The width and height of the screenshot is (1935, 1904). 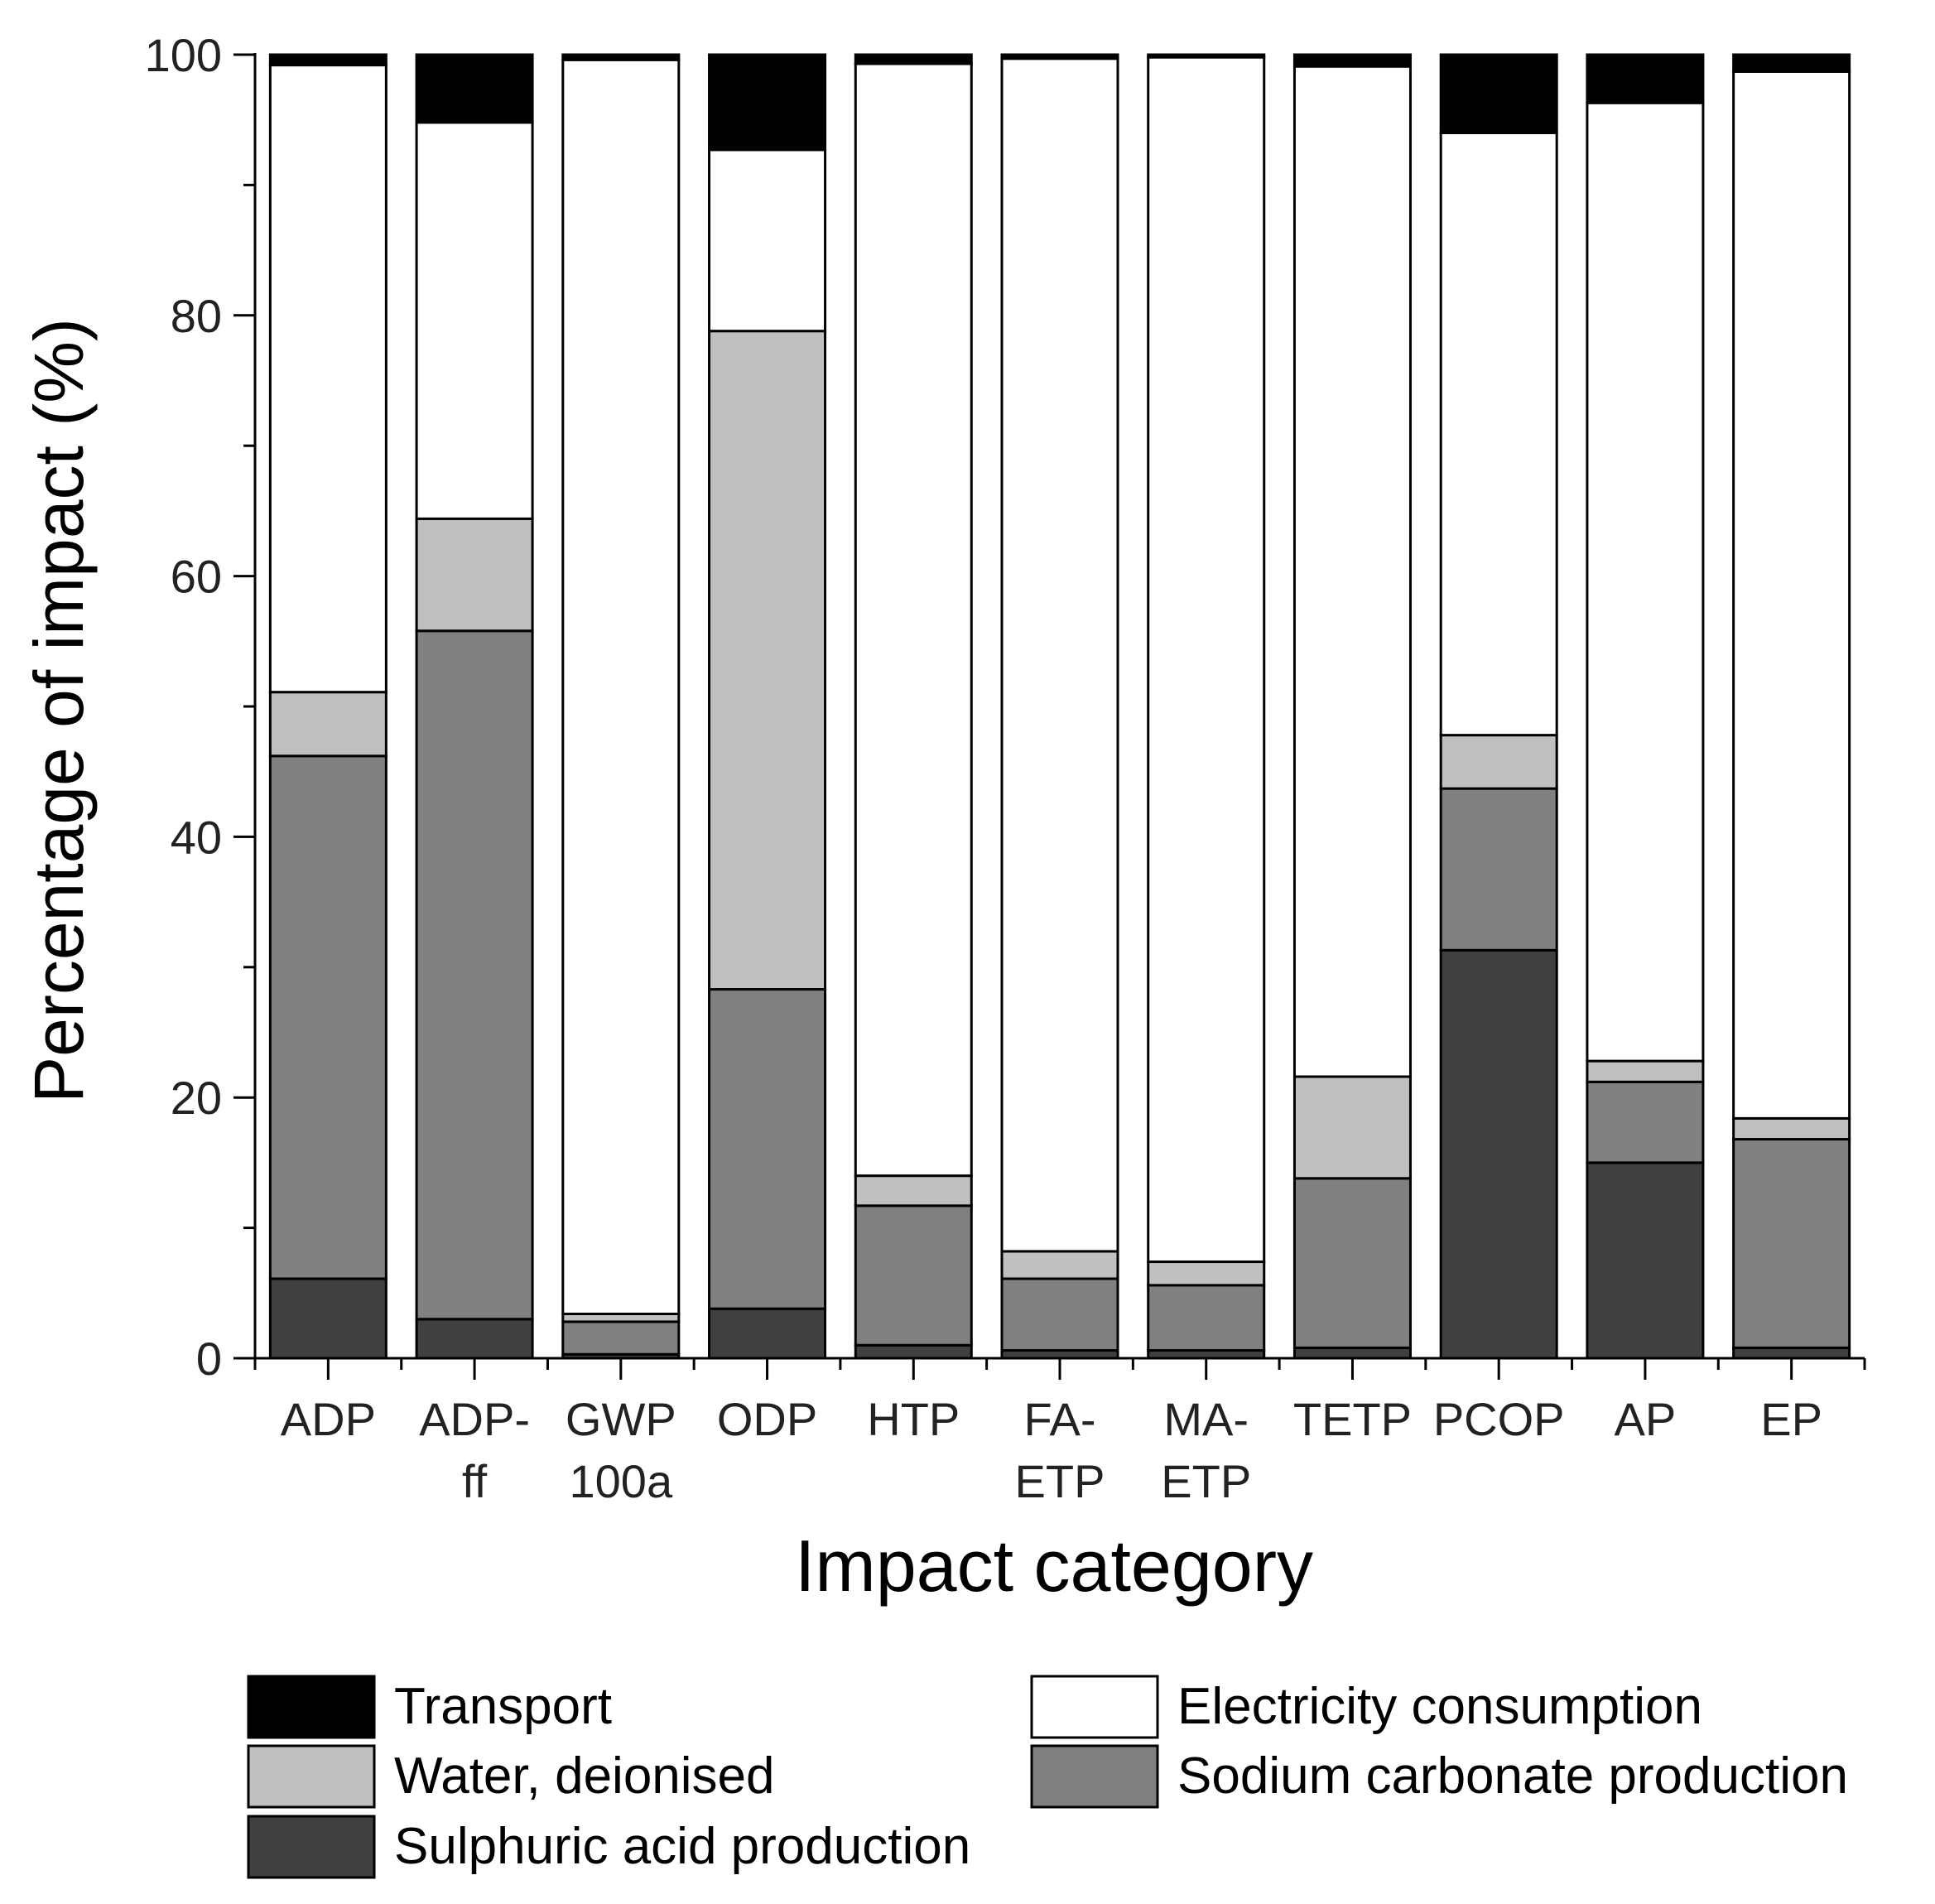 What do you see at coordinates (1206, 1419) in the screenshot?
I see `x-tick-label-7-line-1: MA-` at bounding box center [1206, 1419].